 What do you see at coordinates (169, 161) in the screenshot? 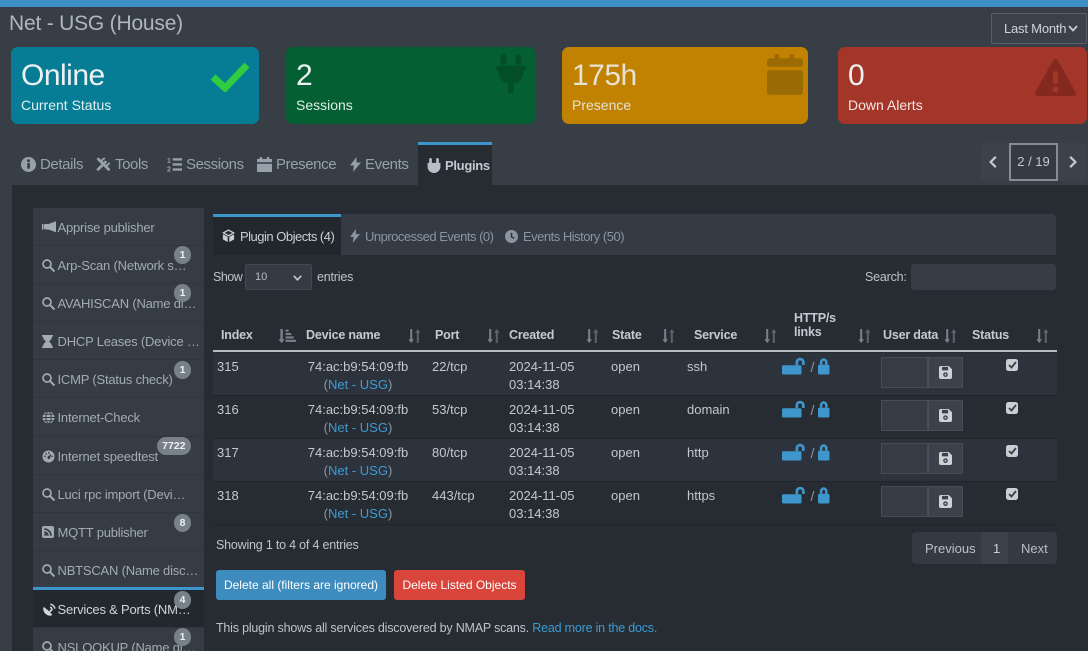
I see `svg-text: 1` at bounding box center [169, 161].